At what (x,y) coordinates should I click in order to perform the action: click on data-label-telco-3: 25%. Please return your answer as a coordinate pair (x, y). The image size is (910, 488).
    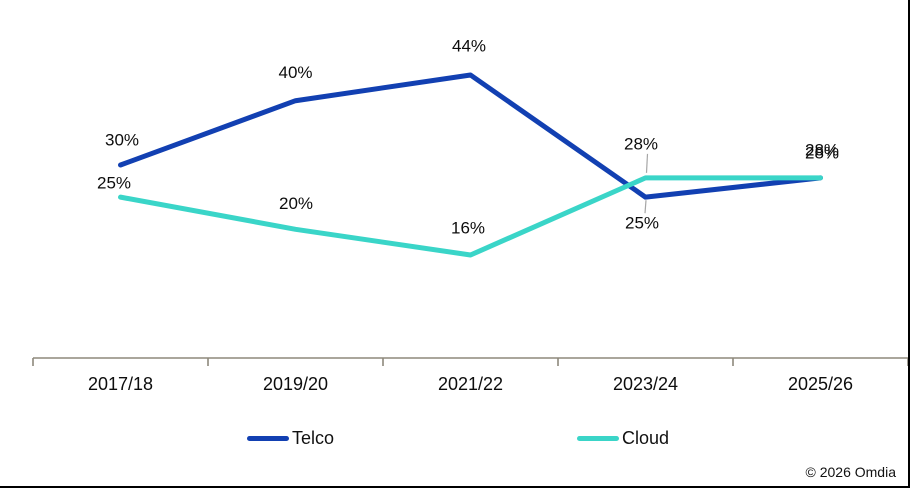
    Looking at the image, I should click on (642, 223).